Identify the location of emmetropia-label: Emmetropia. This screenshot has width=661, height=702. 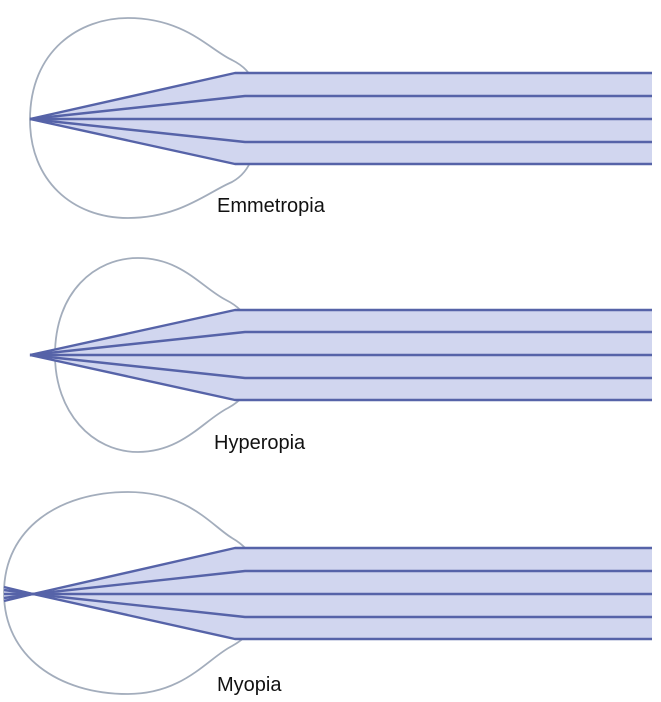
(271, 206).